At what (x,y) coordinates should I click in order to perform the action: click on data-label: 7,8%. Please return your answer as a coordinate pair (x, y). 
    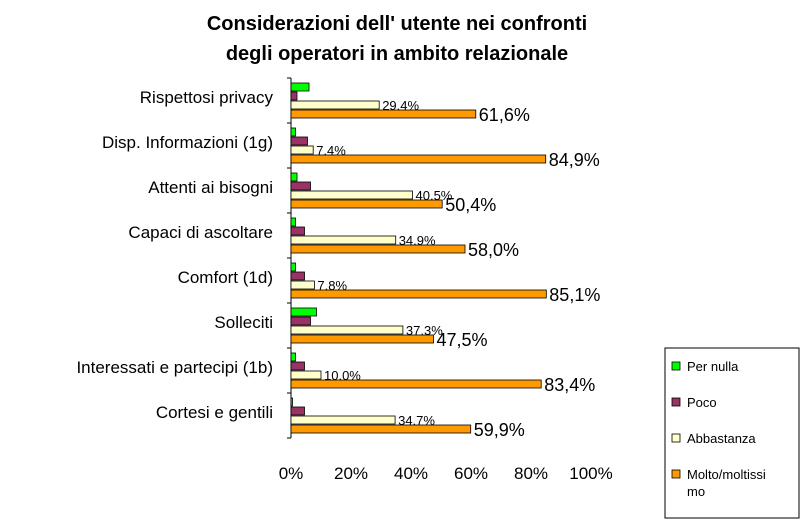
    Looking at the image, I should click on (332, 285).